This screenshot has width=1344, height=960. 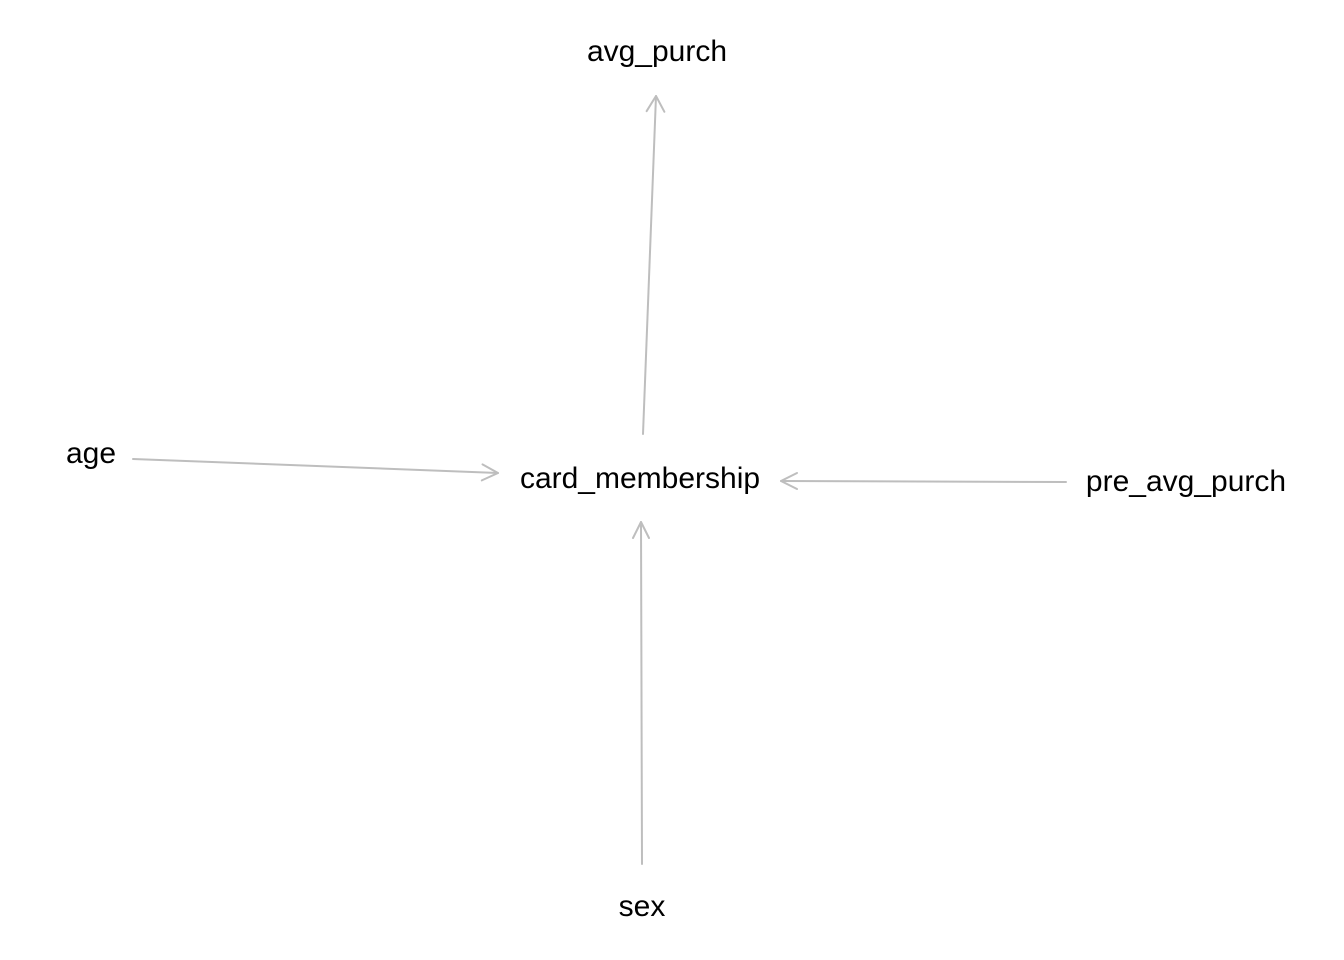 I want to click on node-card-membership: card_membership, so click(x=640, y=478).